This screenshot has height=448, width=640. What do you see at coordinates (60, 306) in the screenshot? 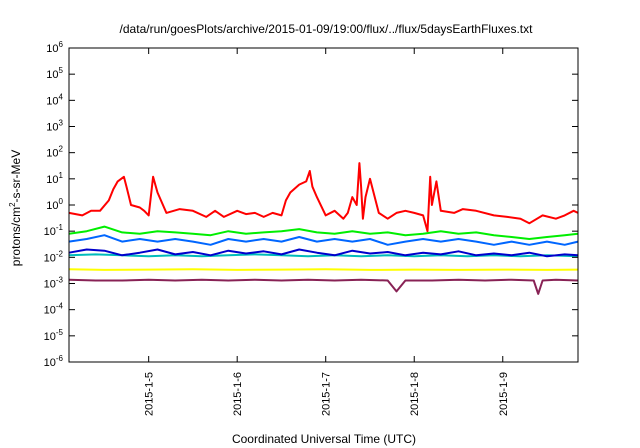
I see `y-tick-exponent: -4` at bounding box center [60, 306].